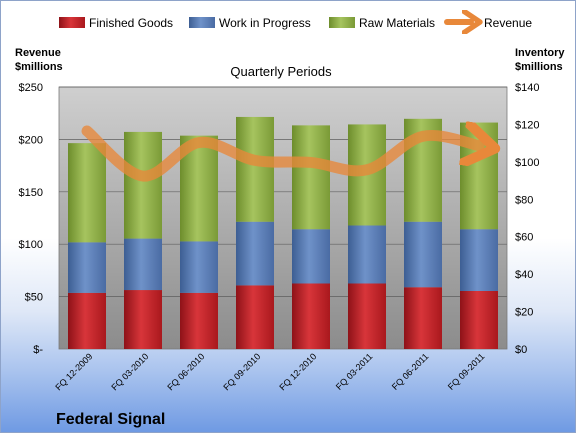 This screenshot has width=576, height=433. I want to click on left-axis-title-line2: $millions, so click(39, 67).